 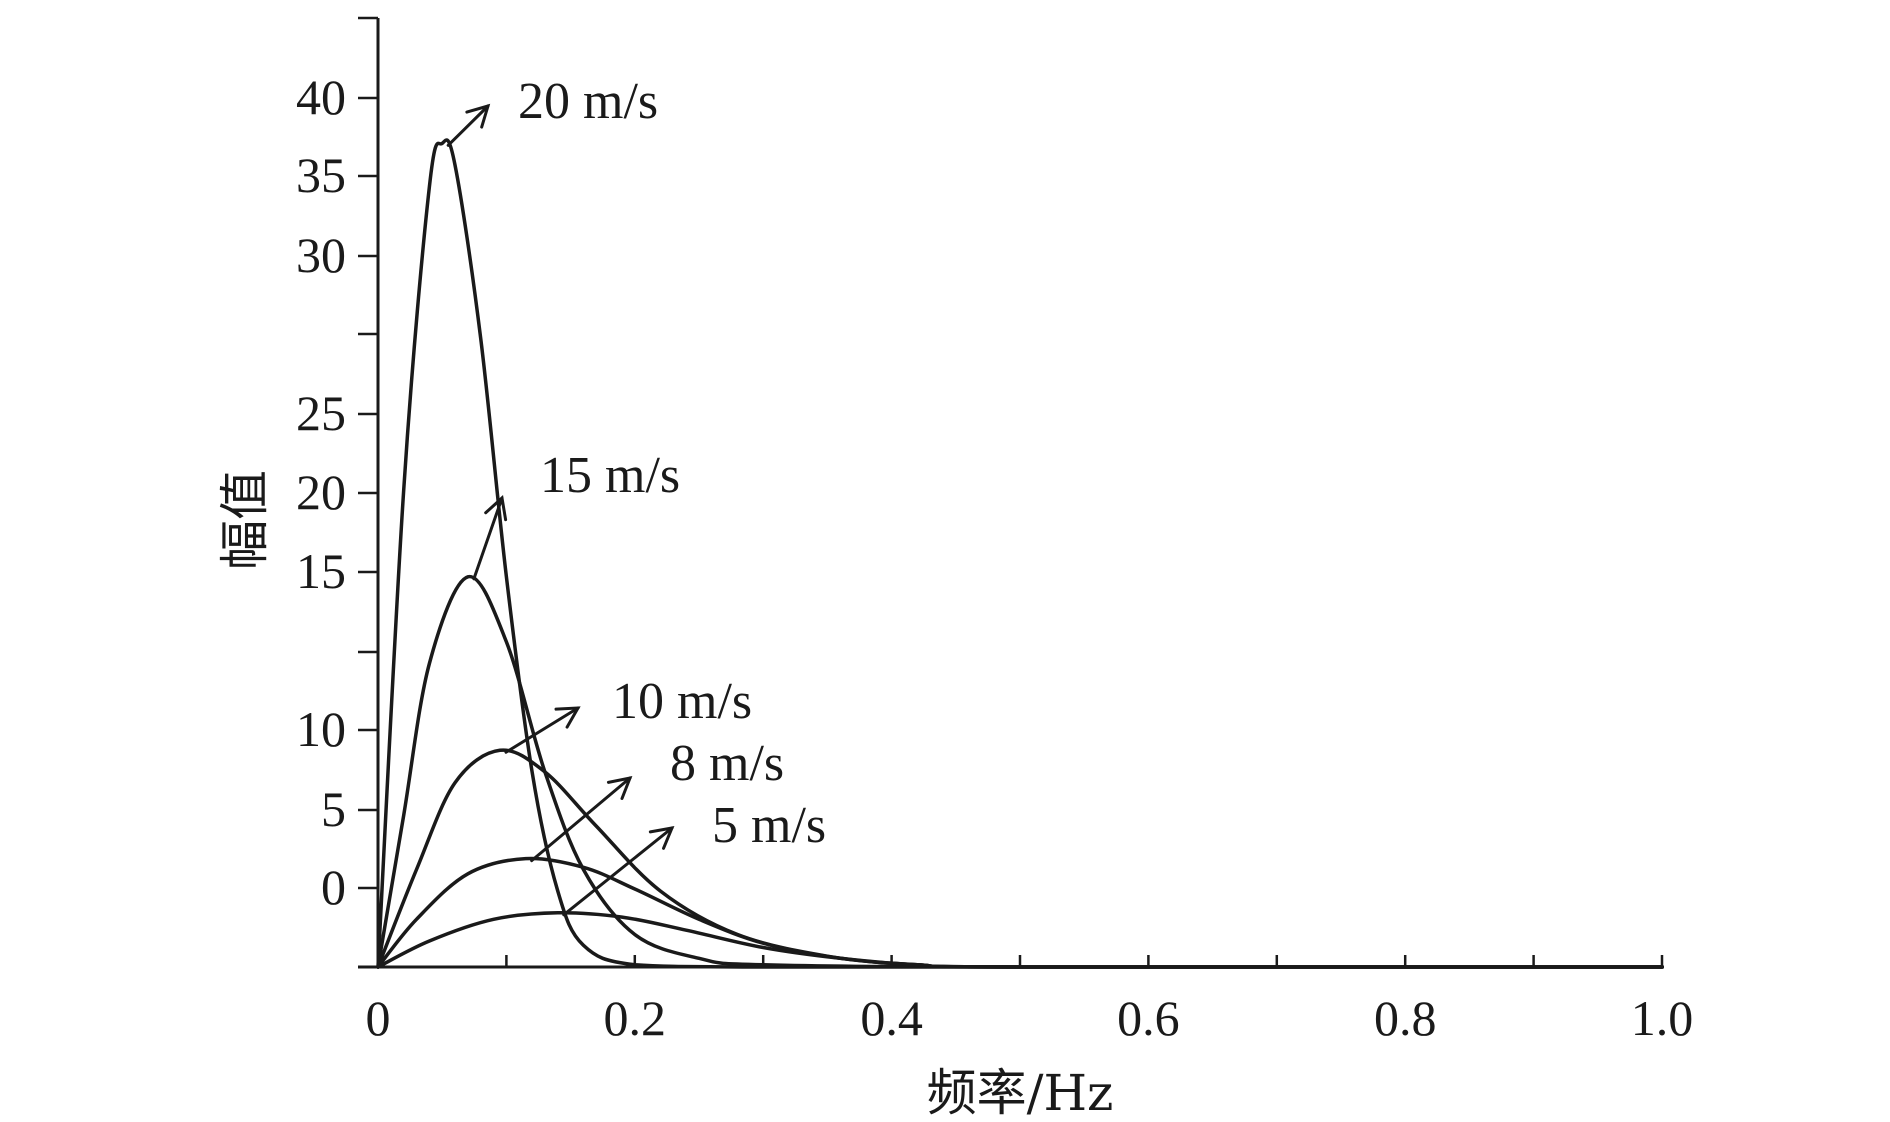 I want to click on x-tick-label: 0.4, so click(x=891, y=1018).